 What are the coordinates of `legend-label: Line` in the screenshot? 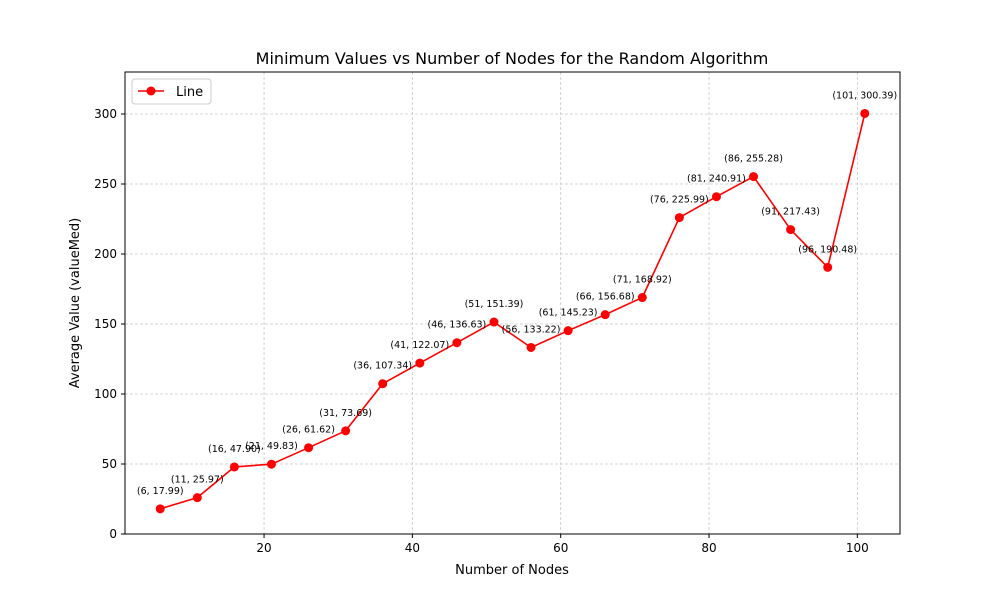 It's located at (189, 92).